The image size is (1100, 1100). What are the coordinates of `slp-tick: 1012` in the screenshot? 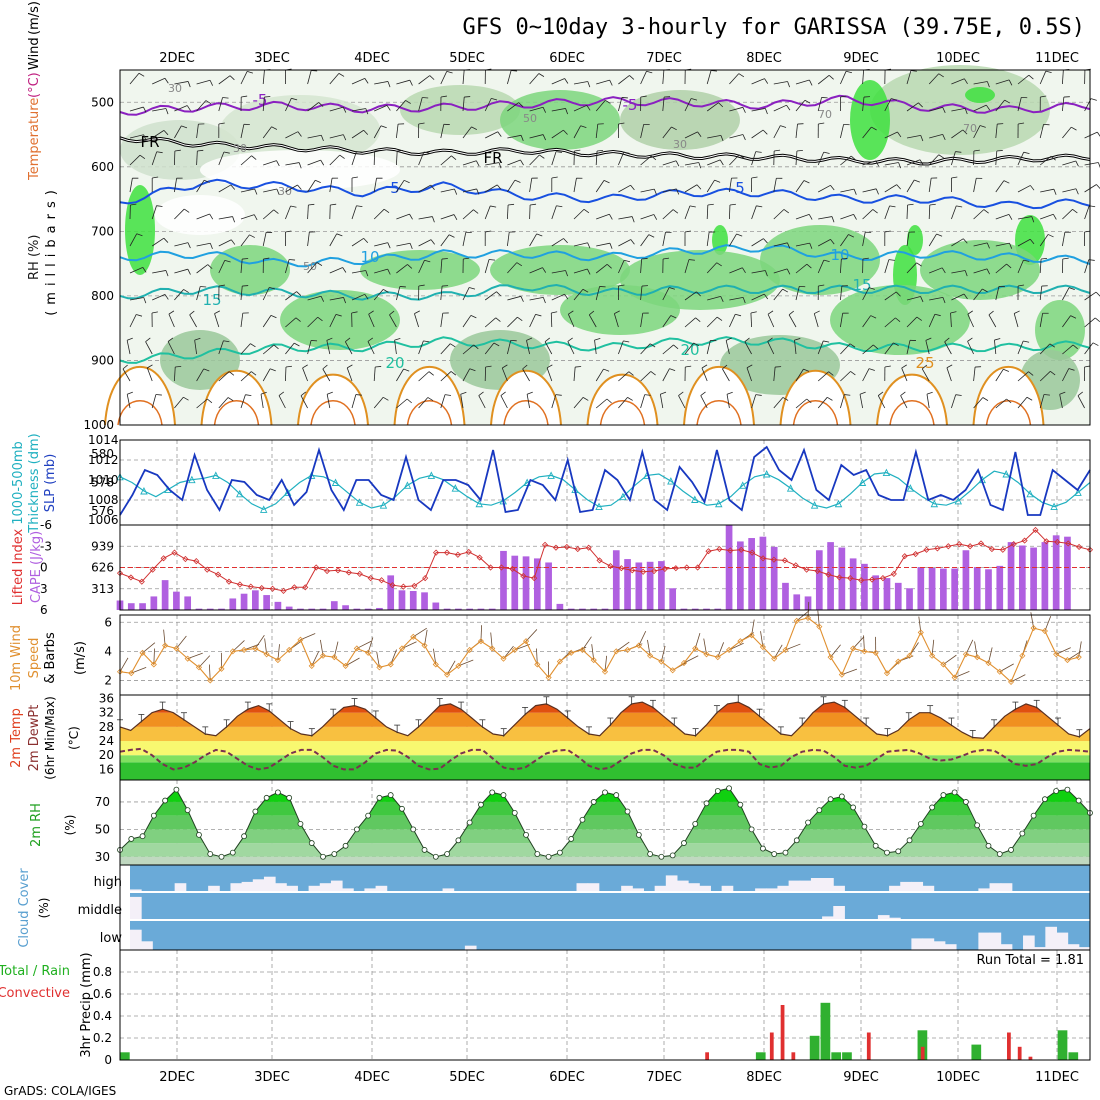 It's located at (103, 460).